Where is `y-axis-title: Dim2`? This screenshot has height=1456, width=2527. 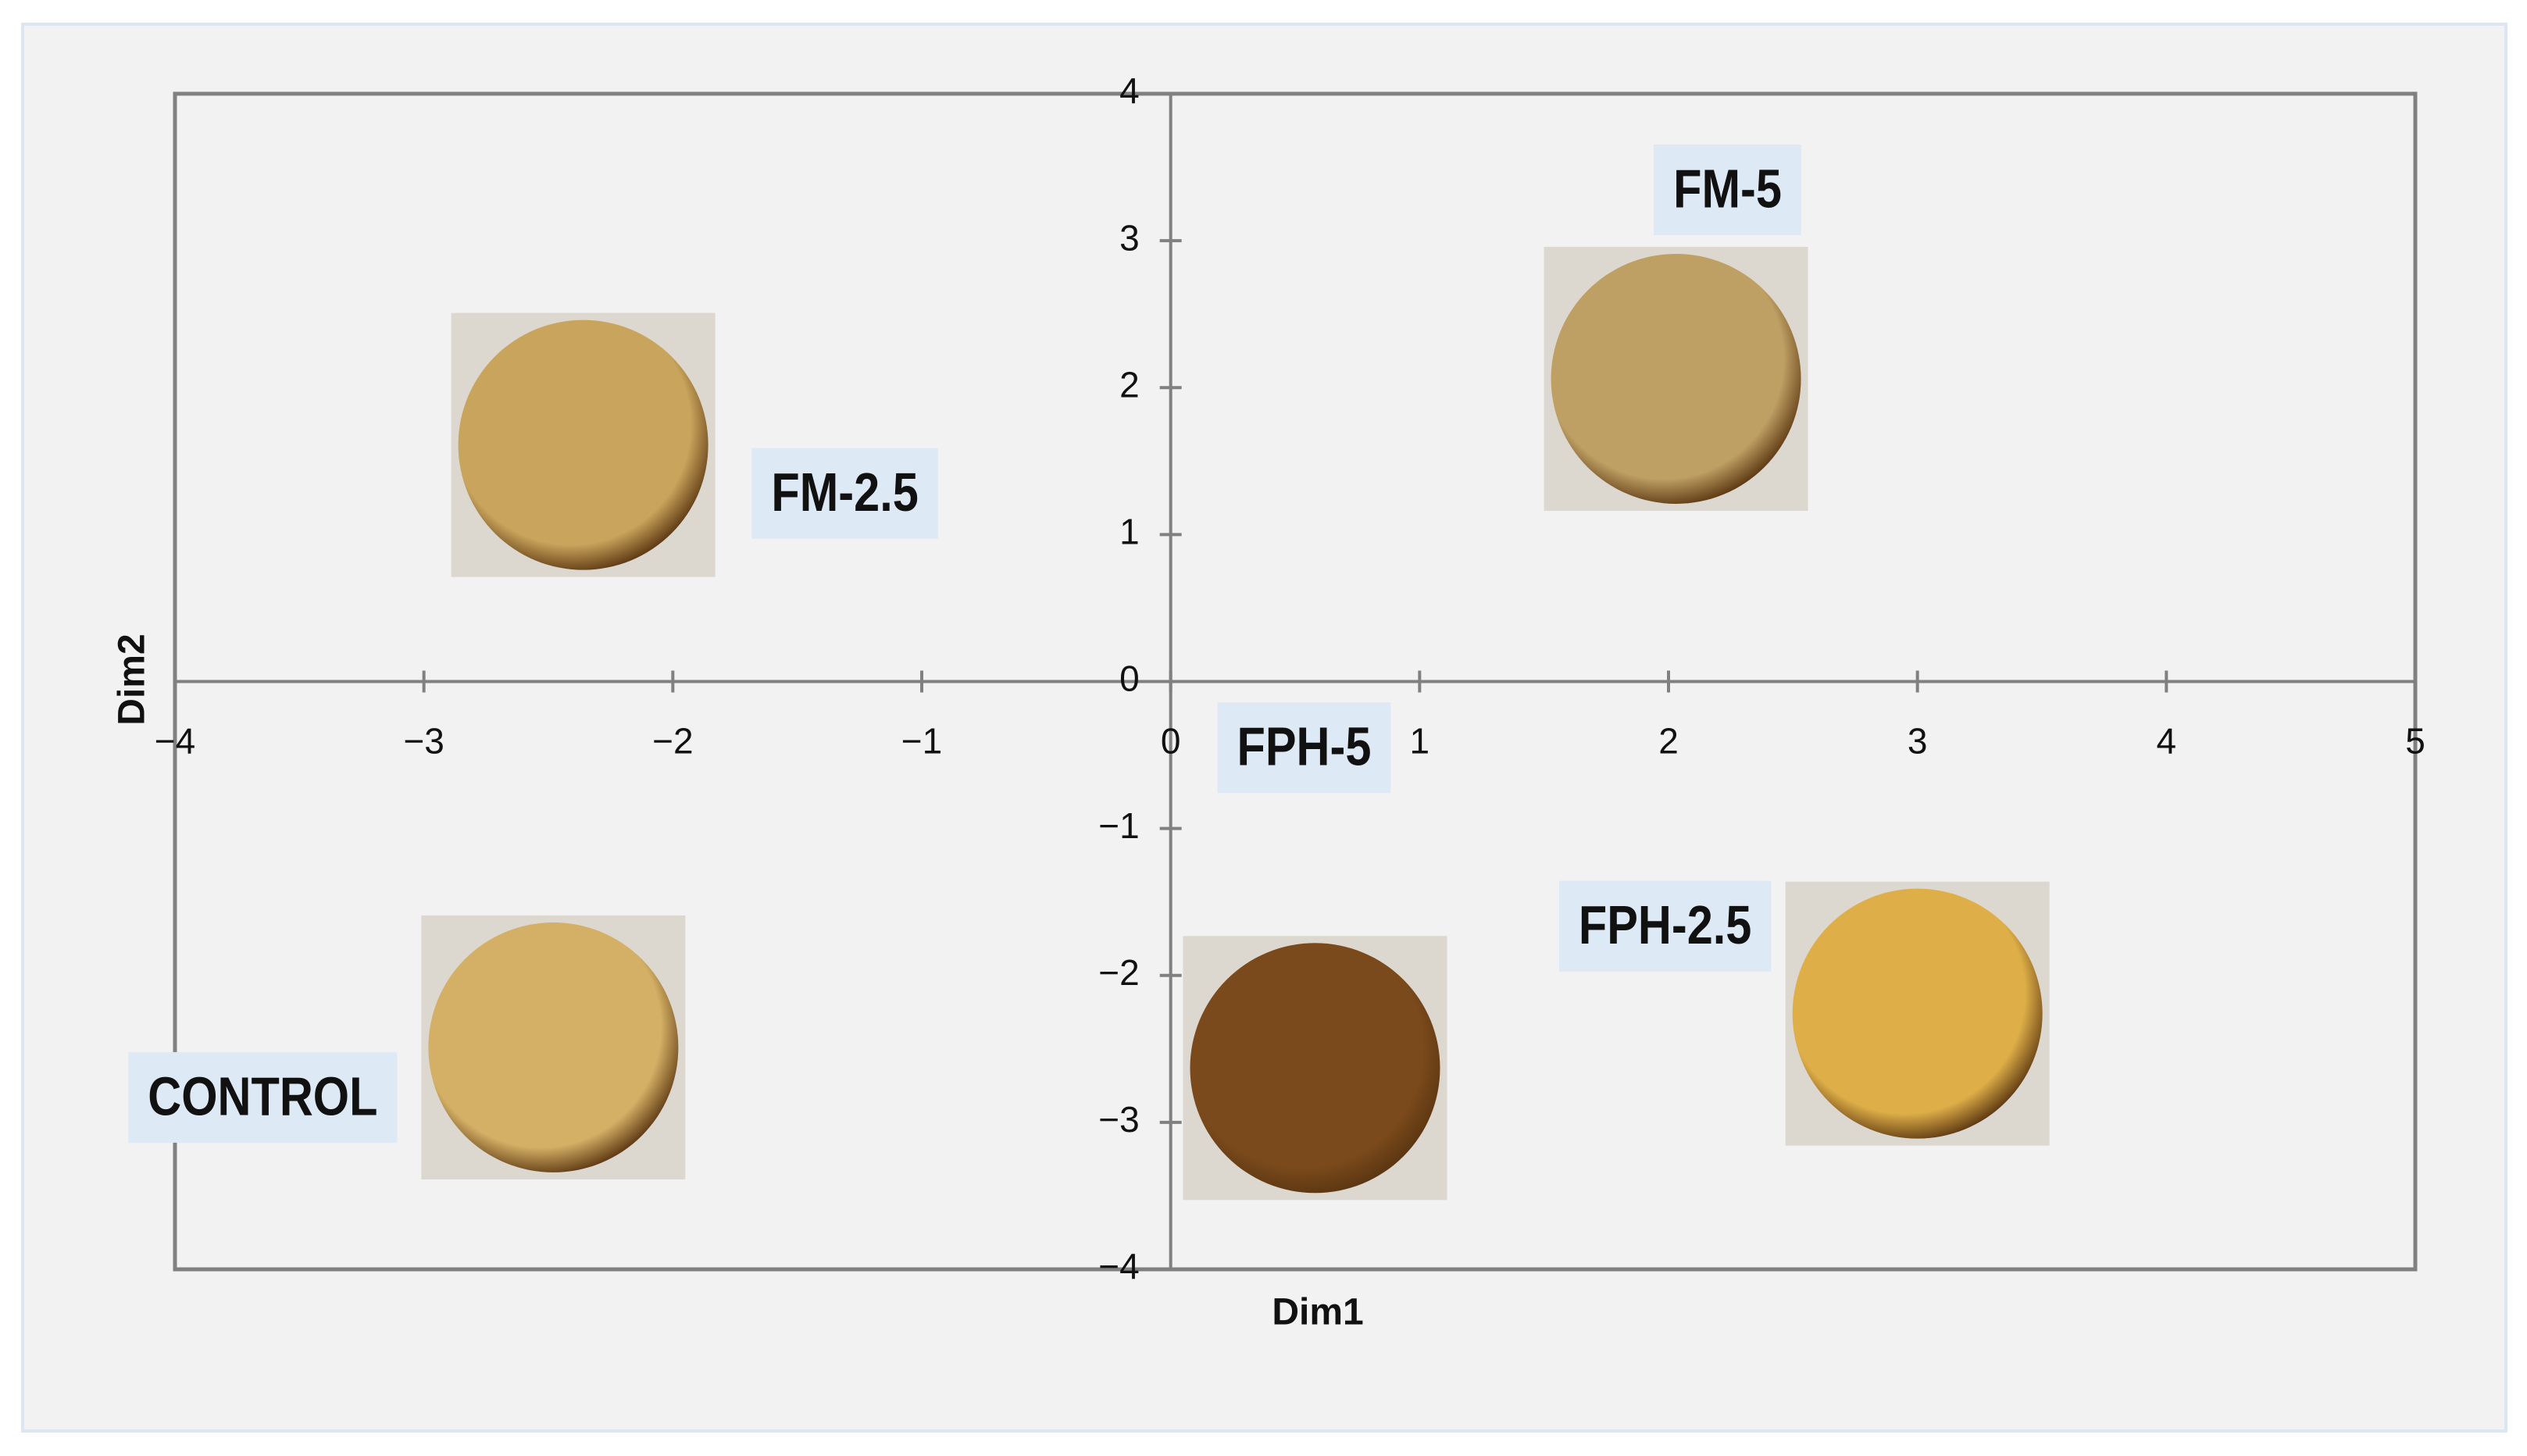 y-axis-title: Dim2 is located at coordinates (132, 679).